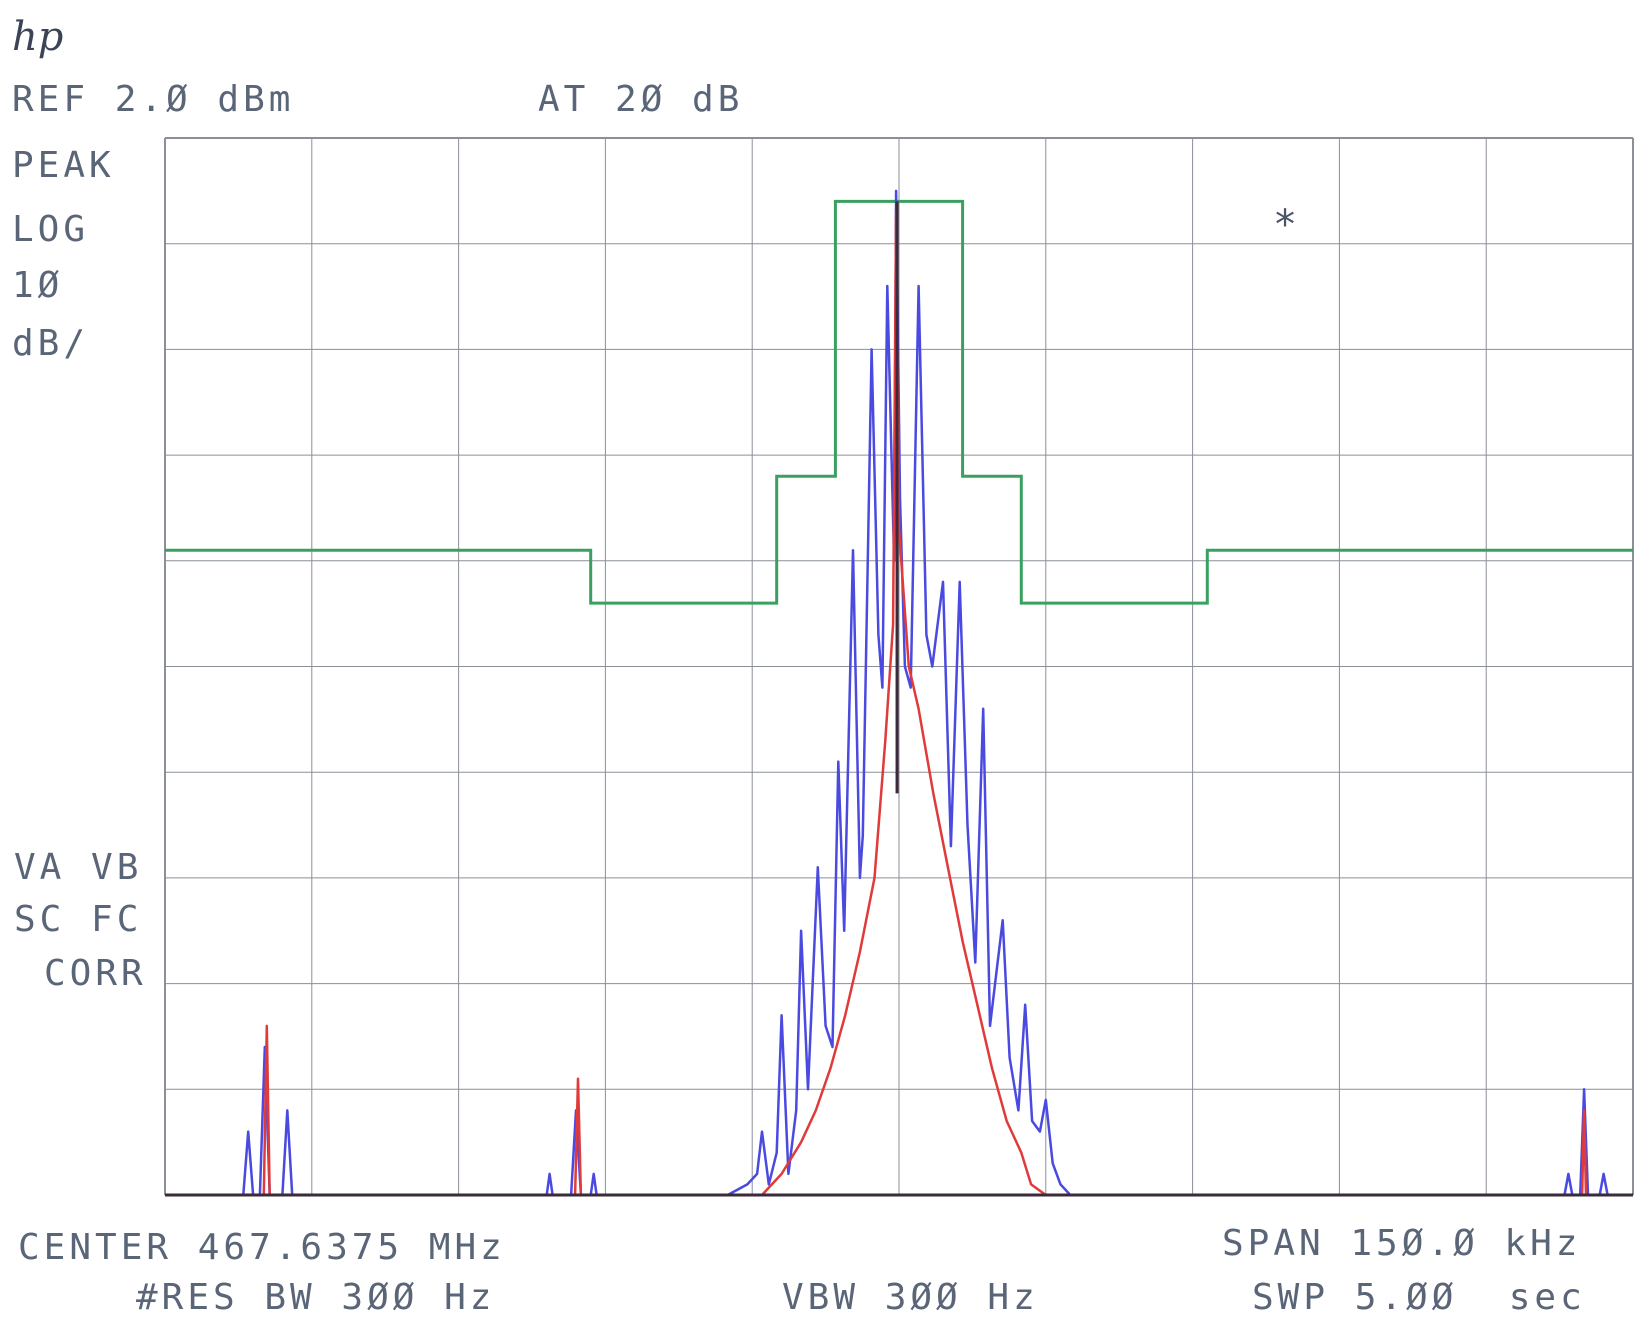 The height and width of the screenshot is (1318, 1637). Describe the element at coordinates (38, 285) in the screenshot. I see `scale-value-label: 1Ø` at that location.